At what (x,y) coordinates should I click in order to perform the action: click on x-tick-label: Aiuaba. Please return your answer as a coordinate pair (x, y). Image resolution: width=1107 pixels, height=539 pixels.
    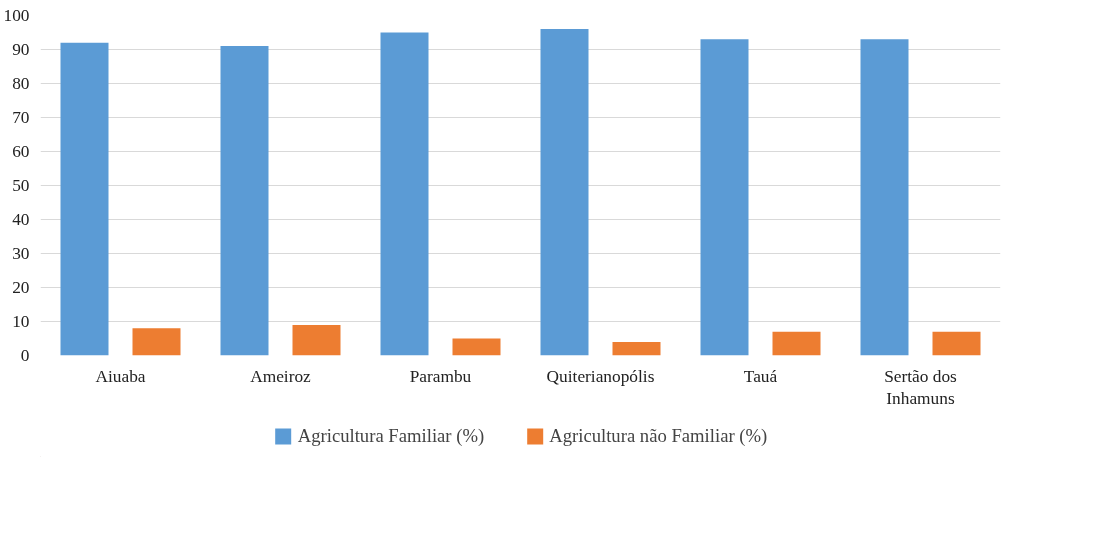
    Looking at the image, I should click on (120, 376).